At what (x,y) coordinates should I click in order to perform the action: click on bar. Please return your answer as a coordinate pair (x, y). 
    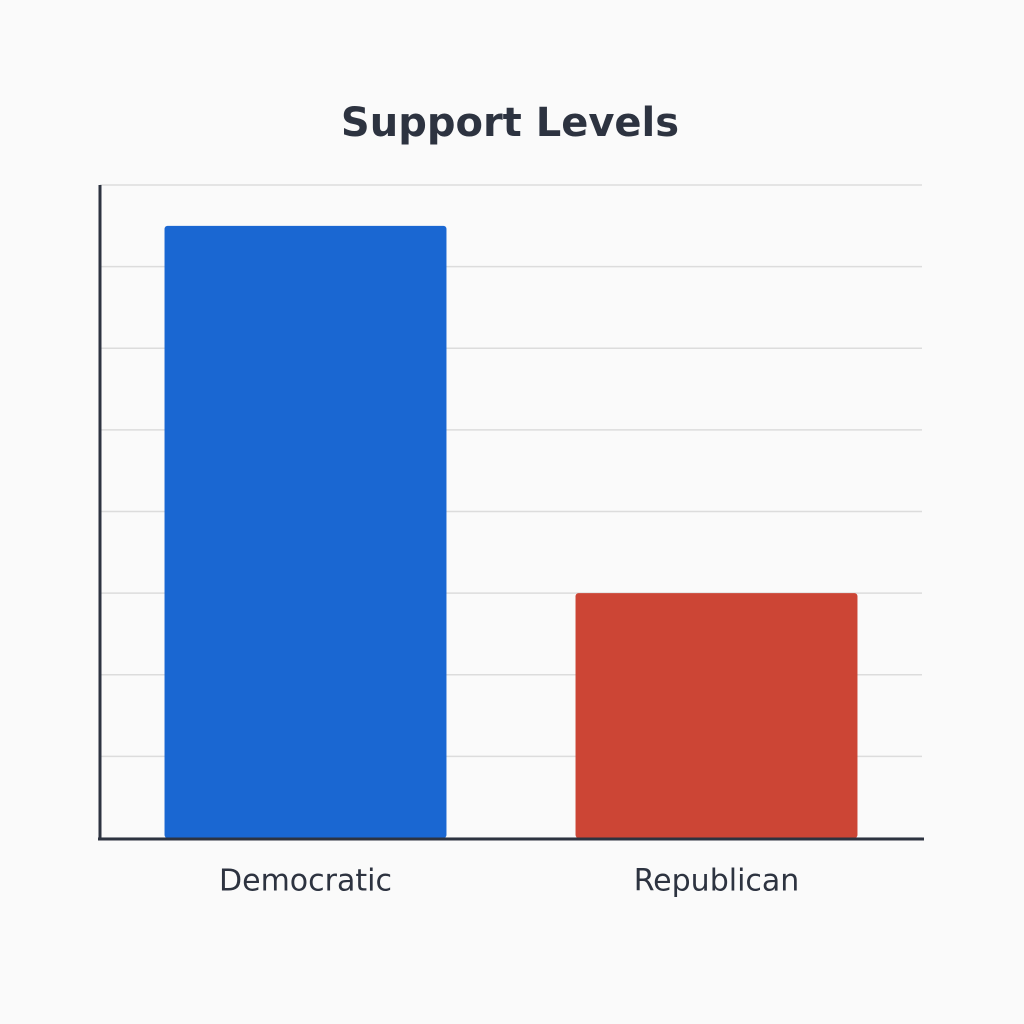
    Looking at the image, I should click on (716, 715).